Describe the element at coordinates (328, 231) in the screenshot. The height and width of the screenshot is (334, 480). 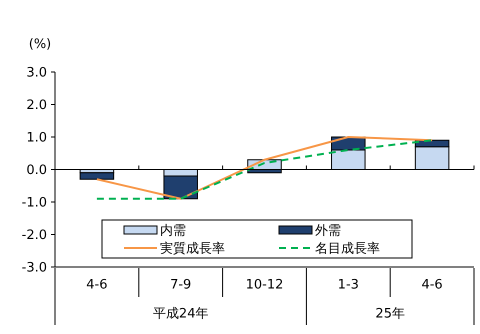
I see `legend-label: 外需` at that location.